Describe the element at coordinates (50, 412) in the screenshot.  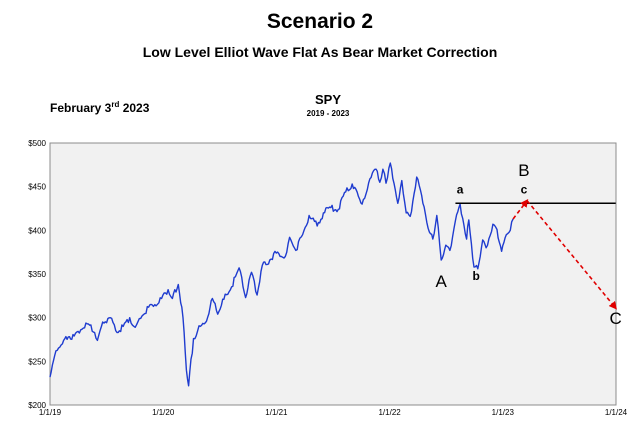
I see `x-tick-label: 1/1/19` at that location.